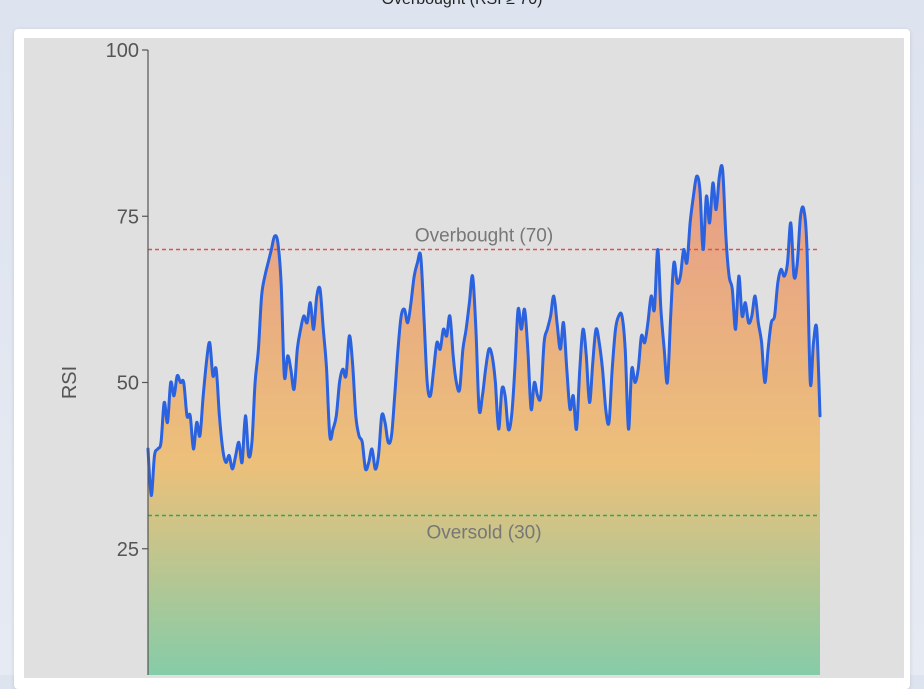 Image resolution: width=924 pixels, height=689 pixels. I want to click on y-tick-label-100: 100, so click(122, 51).